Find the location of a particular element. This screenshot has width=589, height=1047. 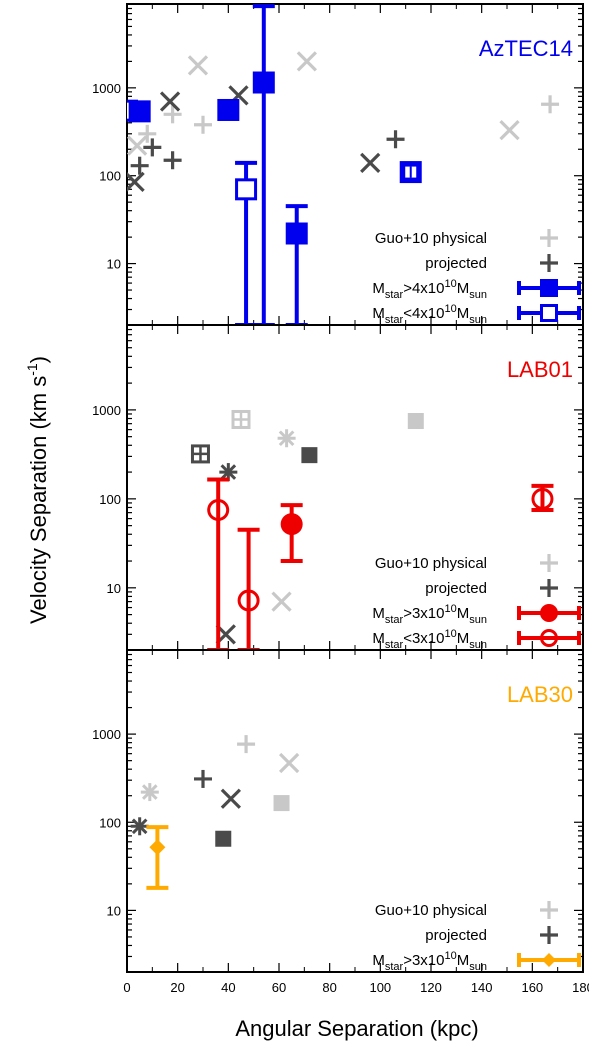

x-tick-label: 0 is located at coordinates (126, 987).